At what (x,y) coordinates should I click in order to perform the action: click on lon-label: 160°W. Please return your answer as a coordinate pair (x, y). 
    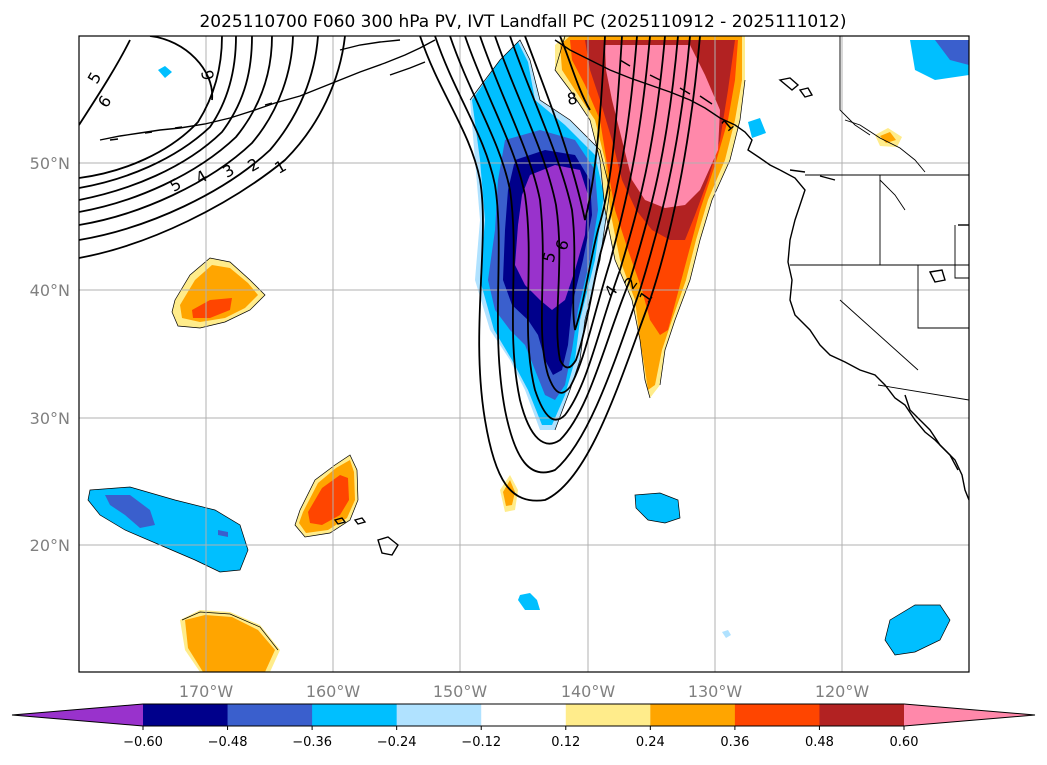
    Looking at the image, I should click on (333, 691).